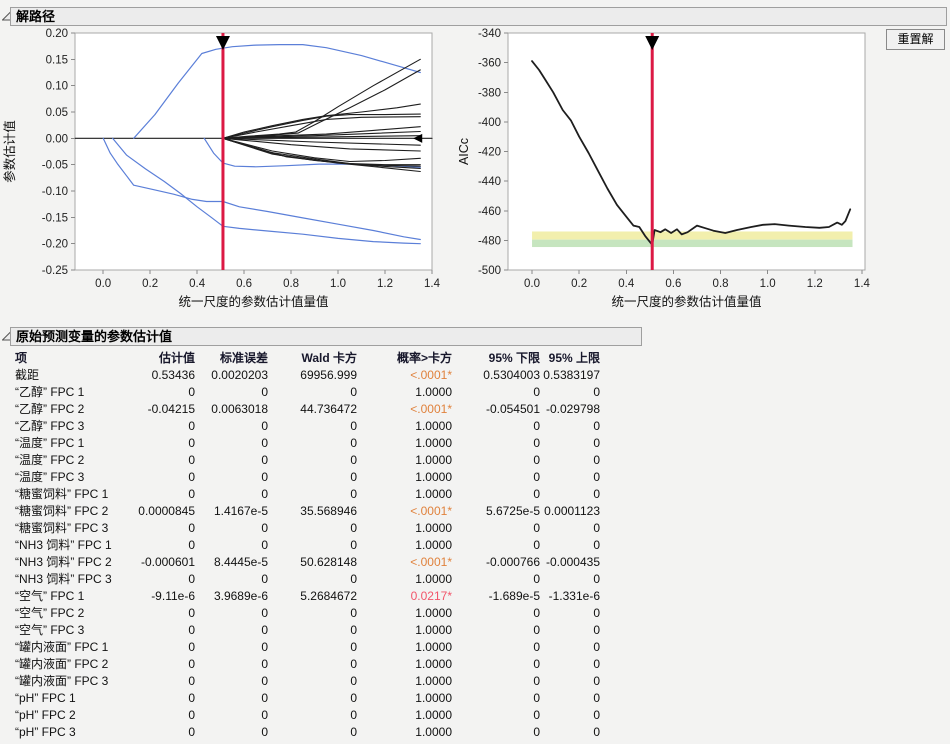 This screenshot has width=950, height=744. What do you see at coordinates (915, 39) in the screenshot?
I see `reset-solution-button: 重置解` at bounding box center [915, 39].